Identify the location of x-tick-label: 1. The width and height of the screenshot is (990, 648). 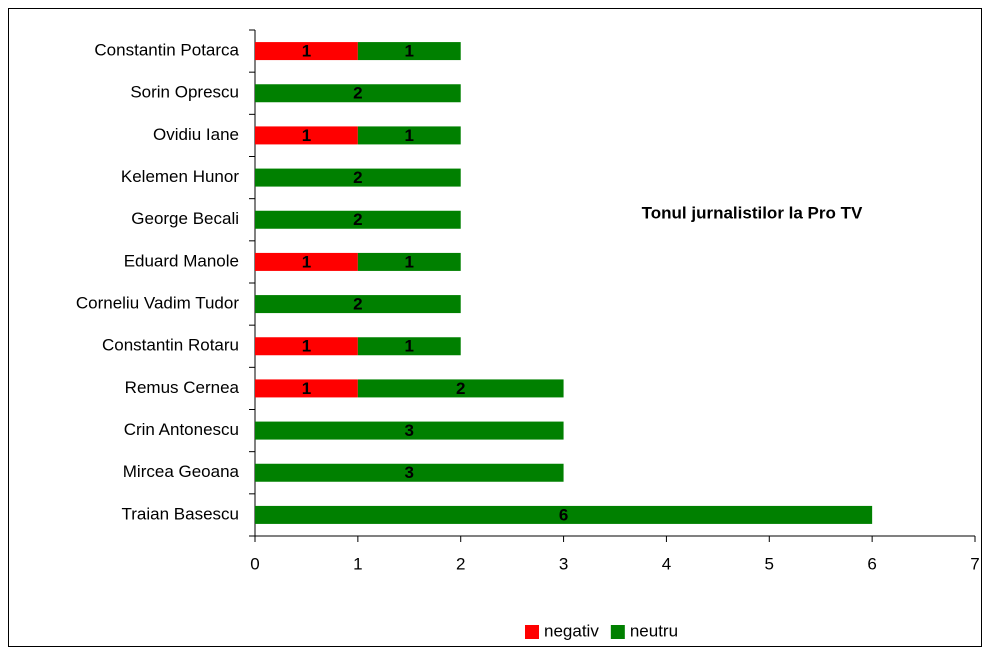
(357, 563).